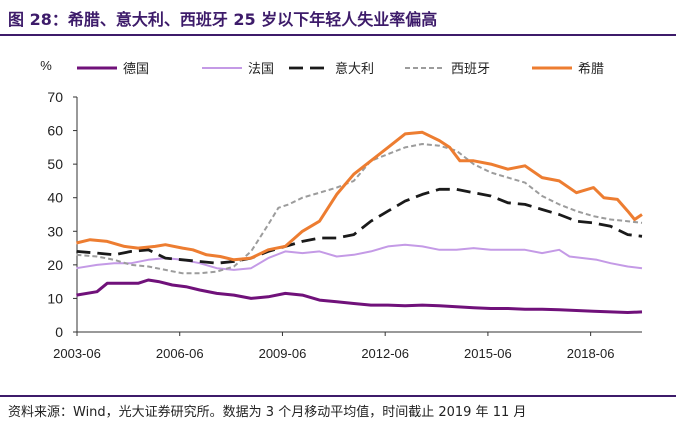 This screenshot has width=676, height=435. Describe the element at coordinates (55, 164) in the screenshot. I see `y-tick-label: 50` at that location.